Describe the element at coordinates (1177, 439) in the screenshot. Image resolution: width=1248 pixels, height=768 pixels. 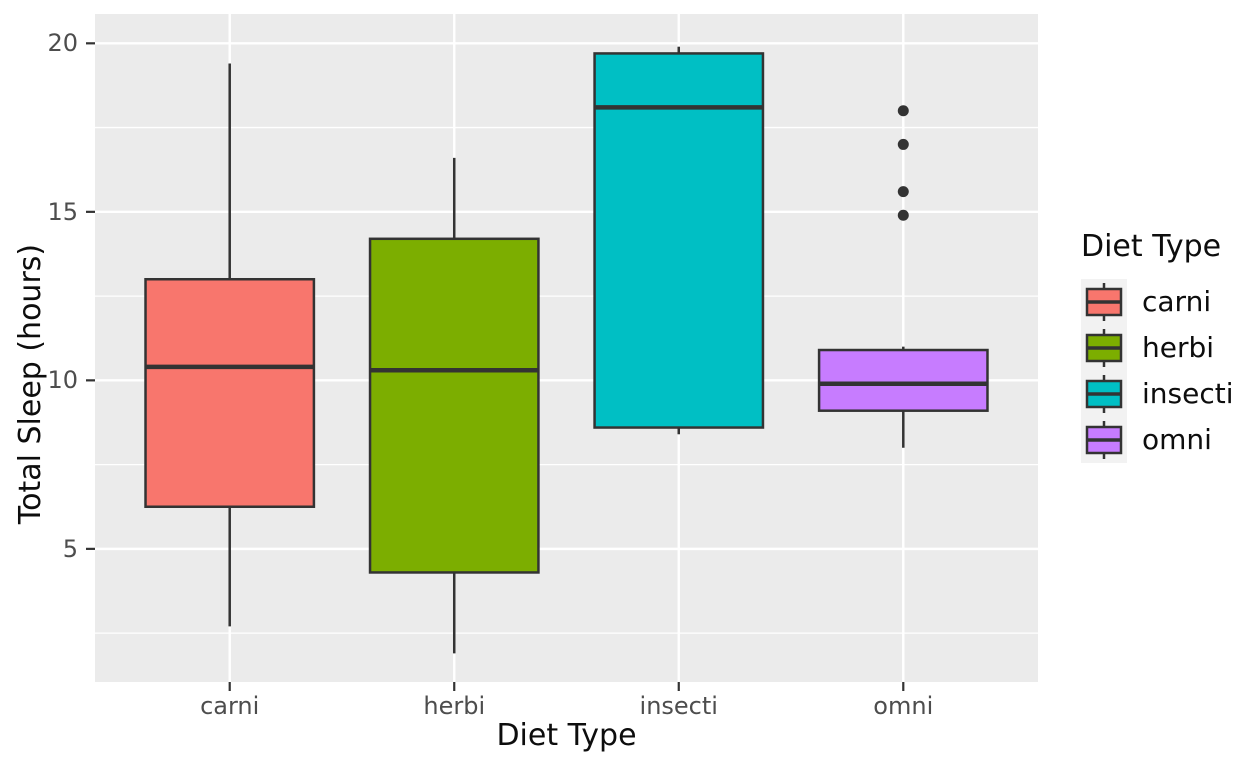
I see `legend-label-omni: omni` at that location.